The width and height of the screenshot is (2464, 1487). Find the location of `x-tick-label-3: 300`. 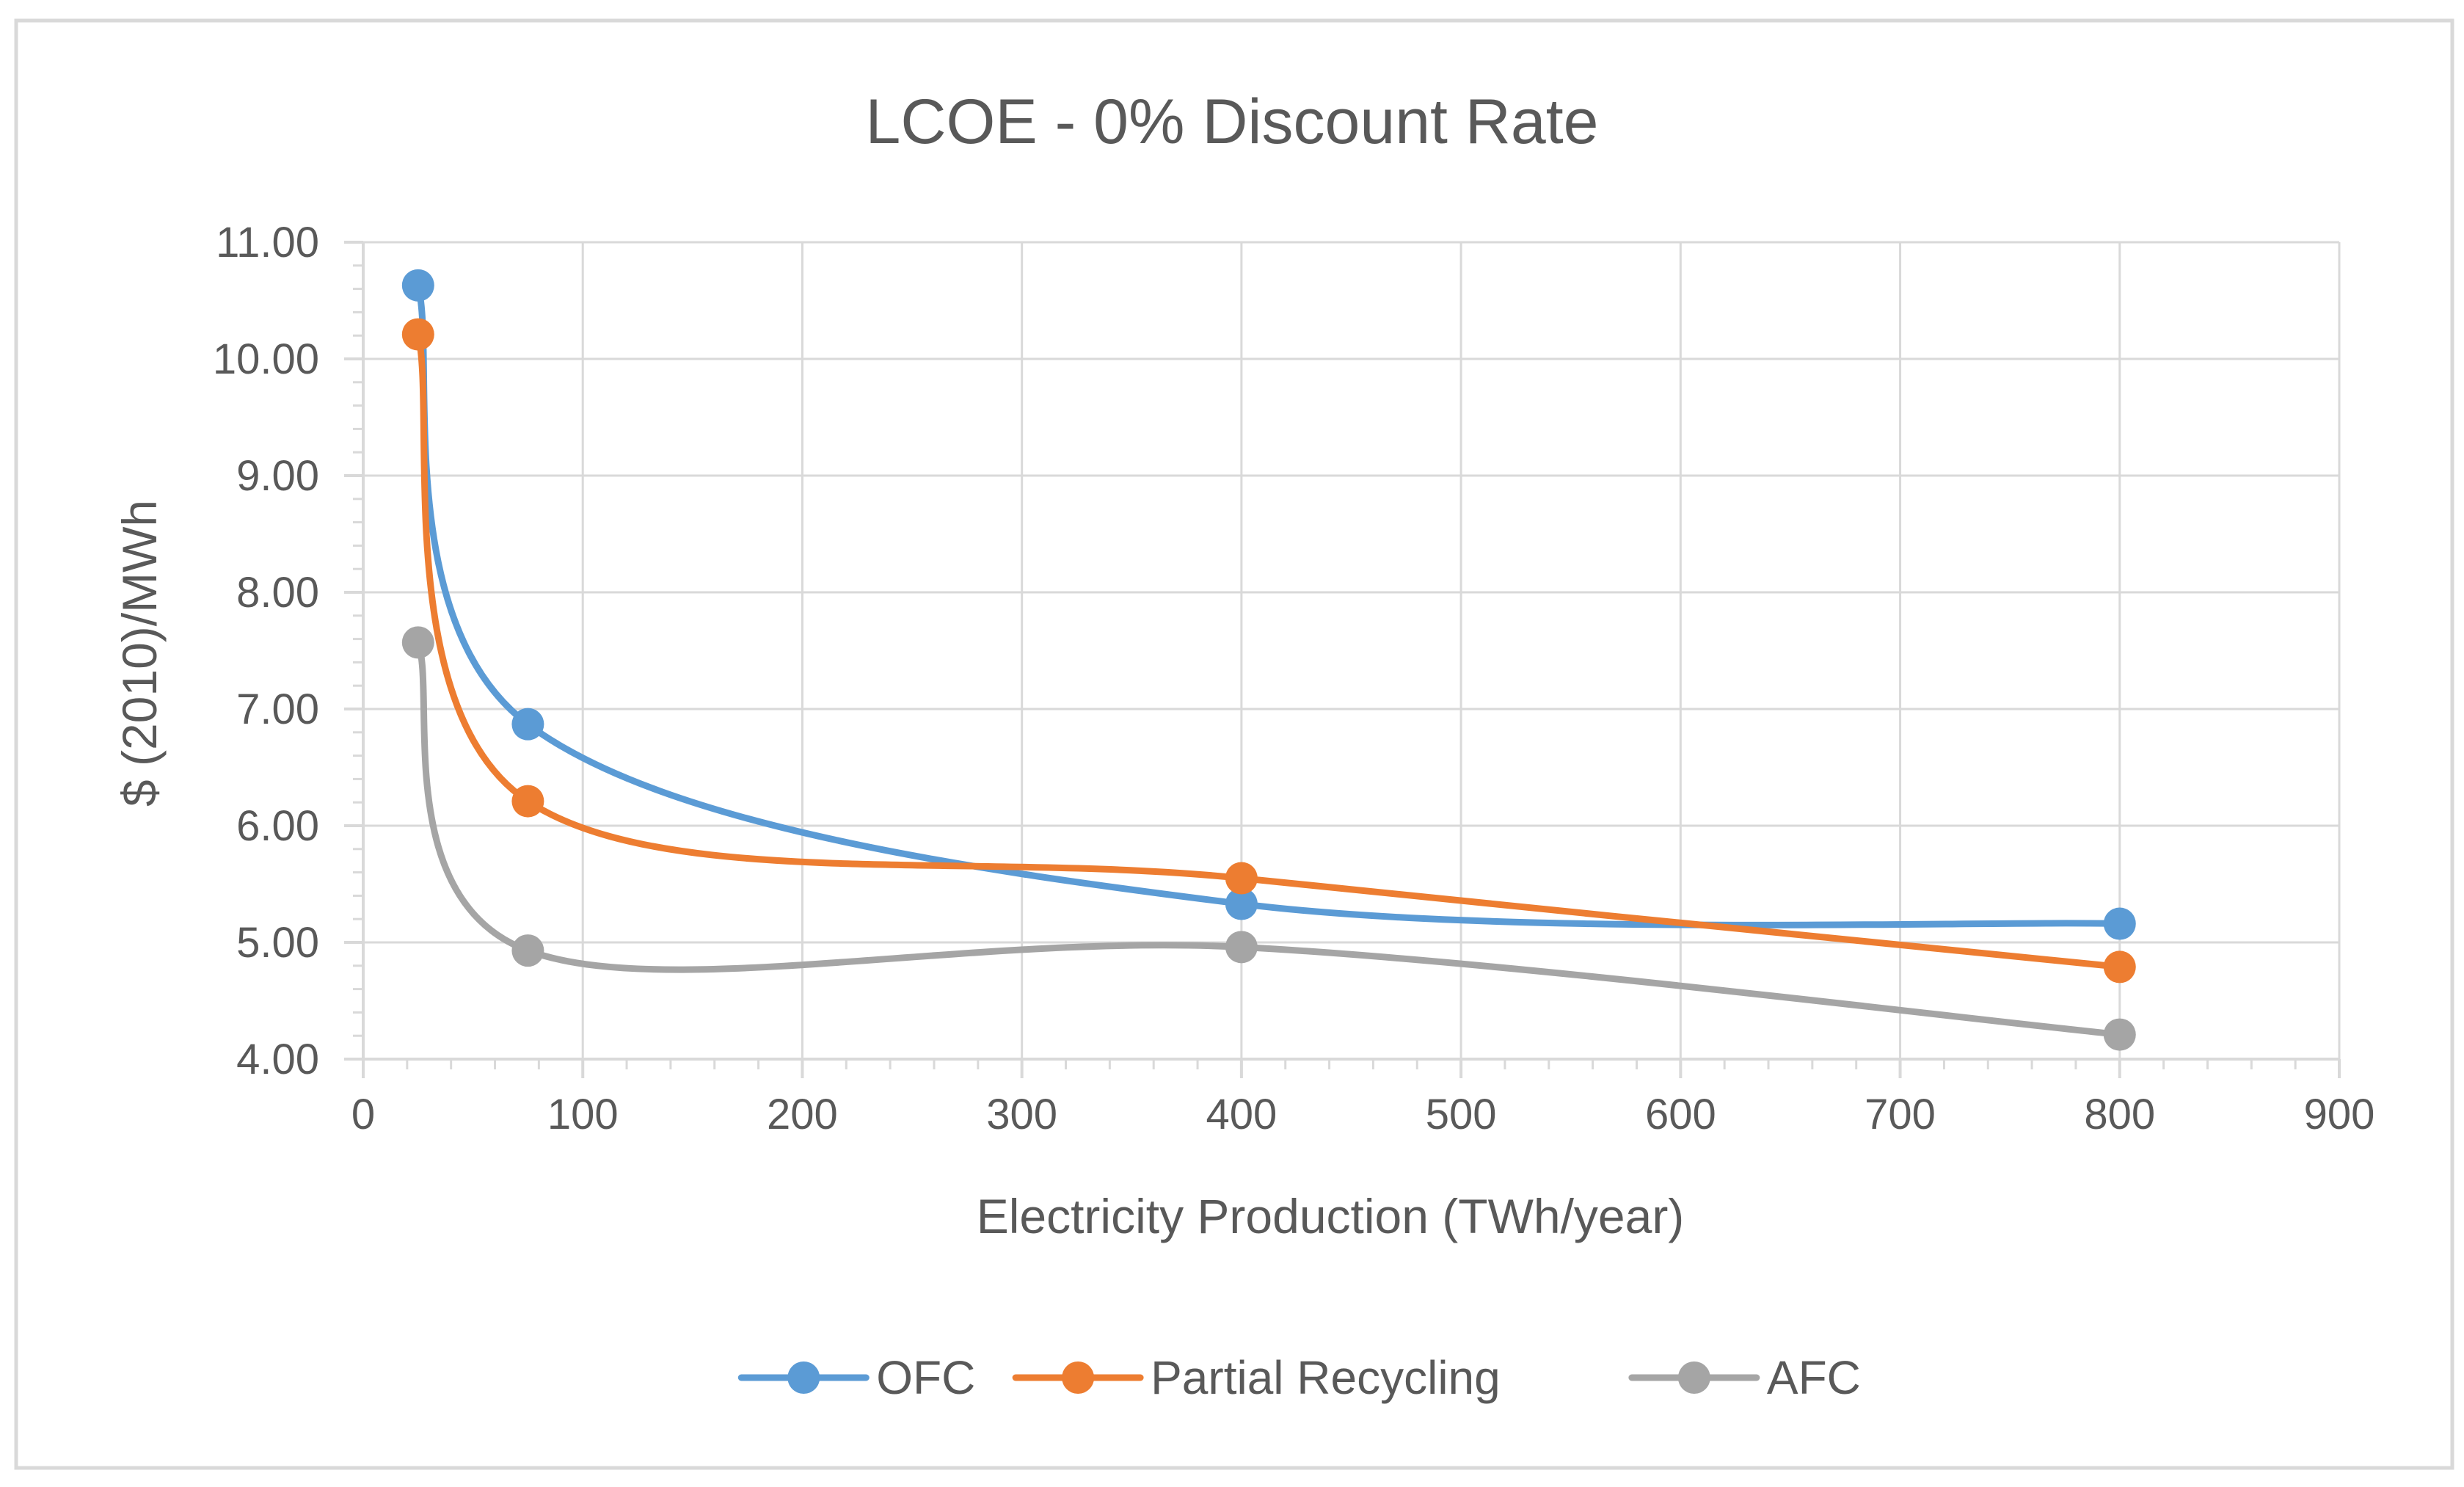

x-tick-label-3: 300 is located at coordinates (1021, 1114).